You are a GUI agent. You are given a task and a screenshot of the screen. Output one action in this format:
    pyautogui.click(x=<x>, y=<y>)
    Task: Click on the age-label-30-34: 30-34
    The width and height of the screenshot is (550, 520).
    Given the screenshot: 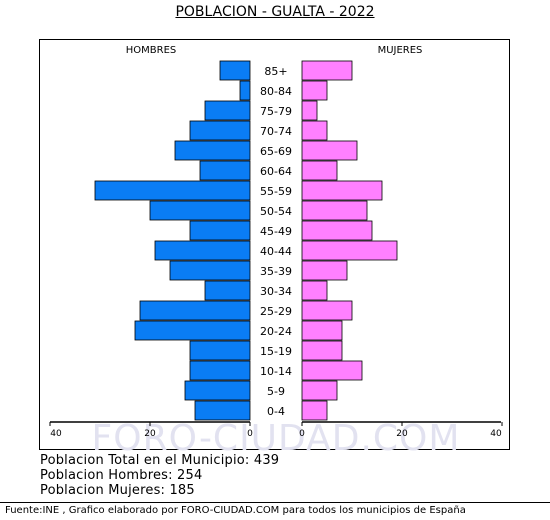 What is the action you would take?
    pyautogui.click(x=276, y=291)
    